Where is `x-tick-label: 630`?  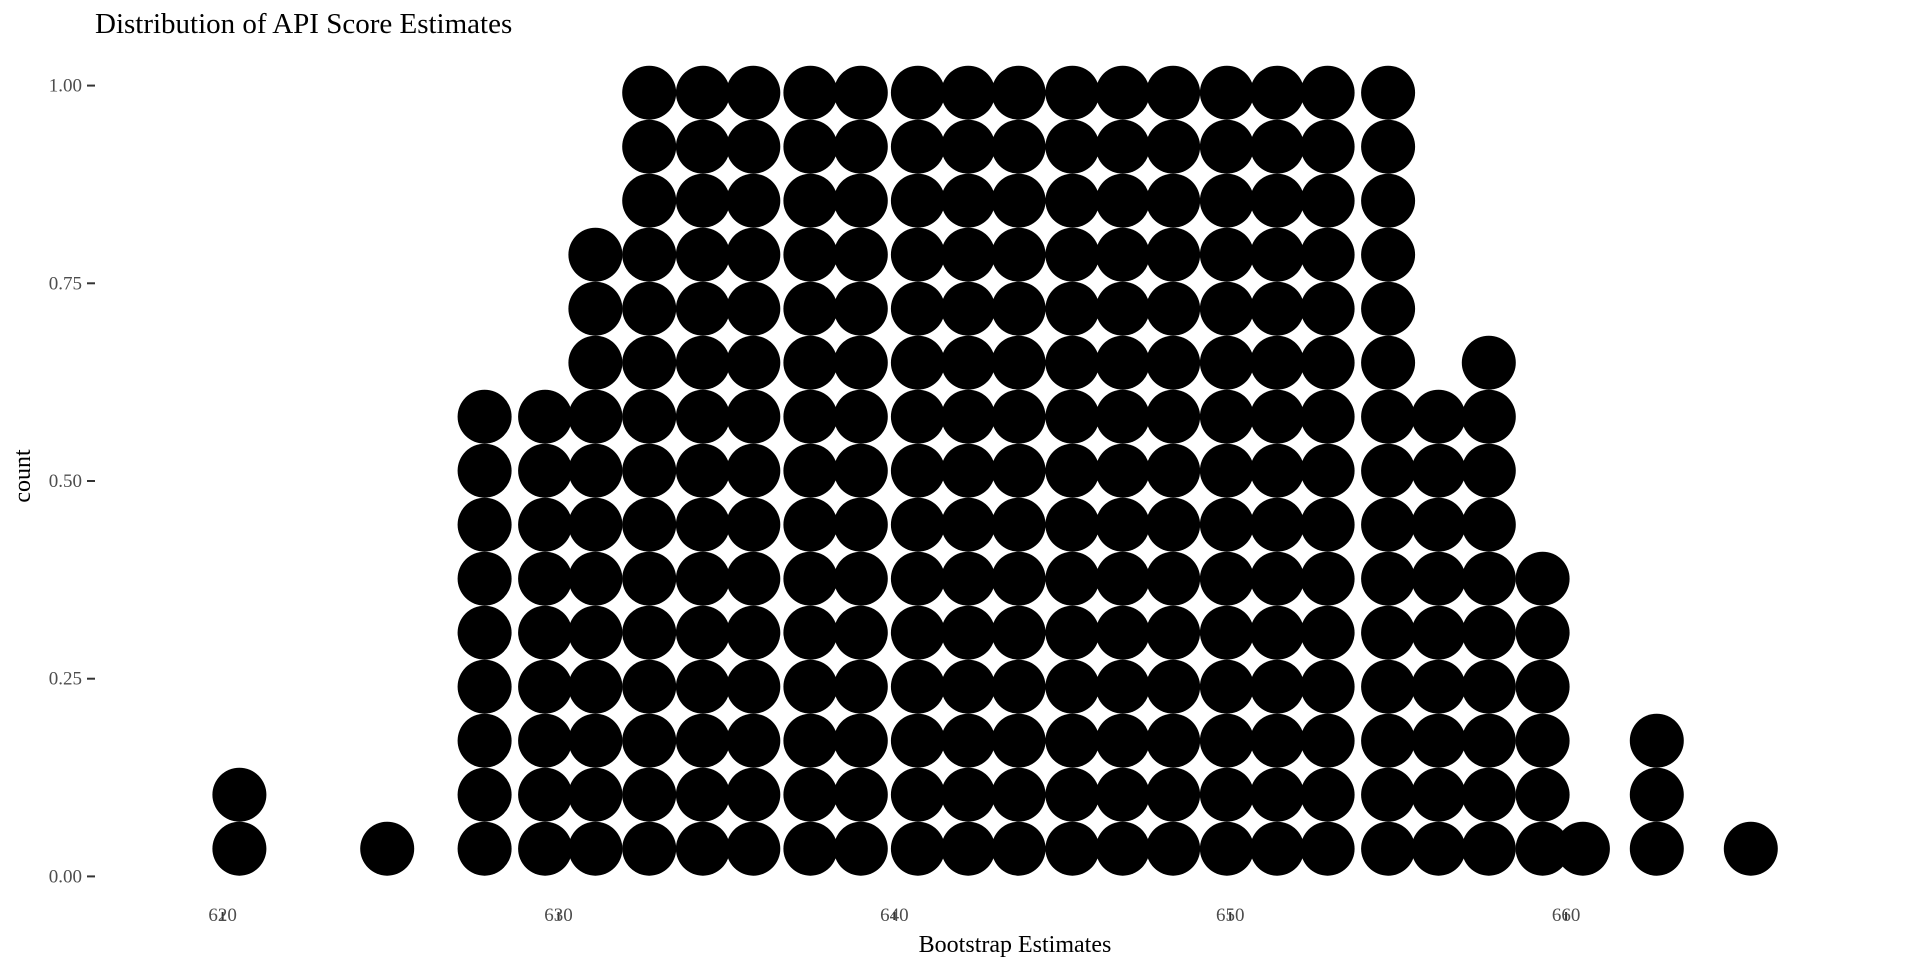
x-tick-label: 630 is located at coordinates (558, 915).